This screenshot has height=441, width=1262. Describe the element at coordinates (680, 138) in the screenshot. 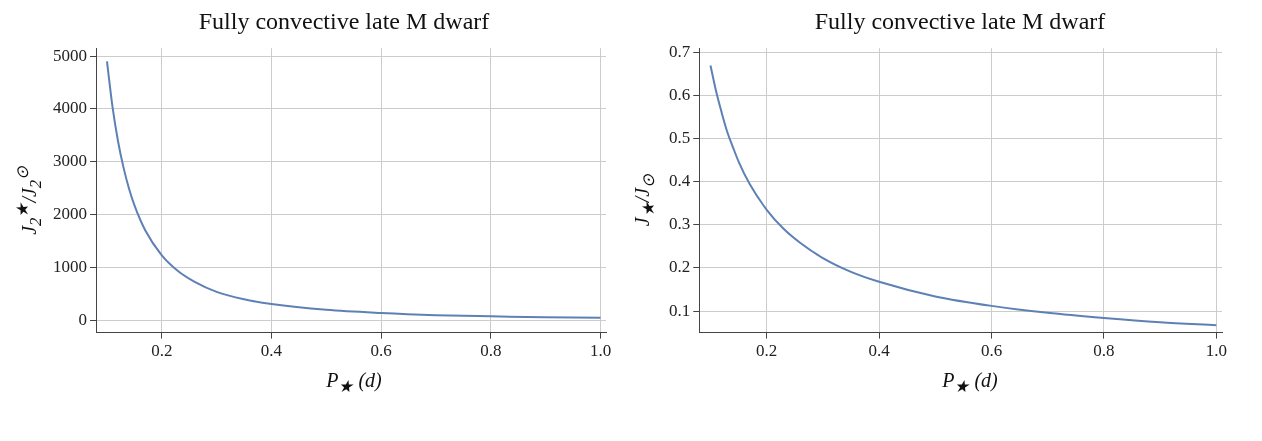

I see `y-tick-label: 0.5` at that location.